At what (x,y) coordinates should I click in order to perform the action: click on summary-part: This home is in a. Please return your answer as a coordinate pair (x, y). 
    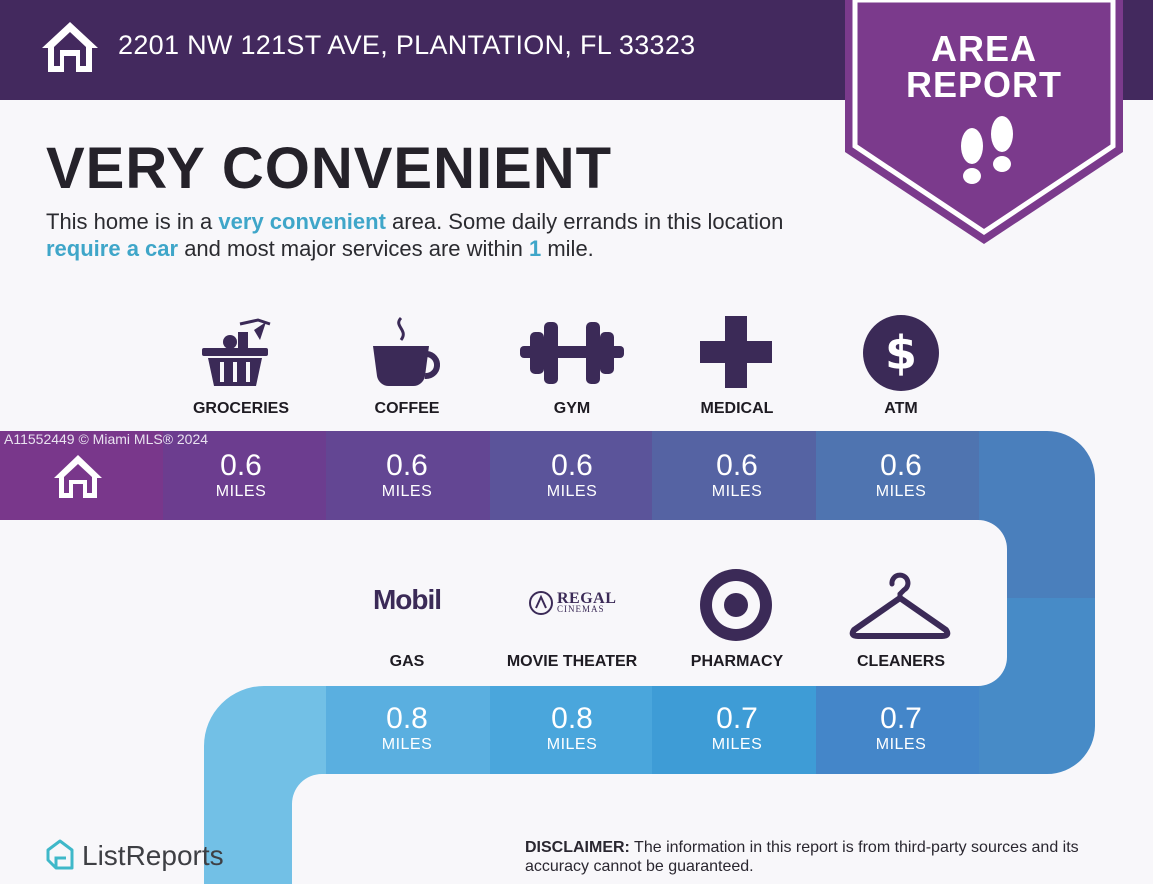
    Looking at the image, I should click on (132, 221).